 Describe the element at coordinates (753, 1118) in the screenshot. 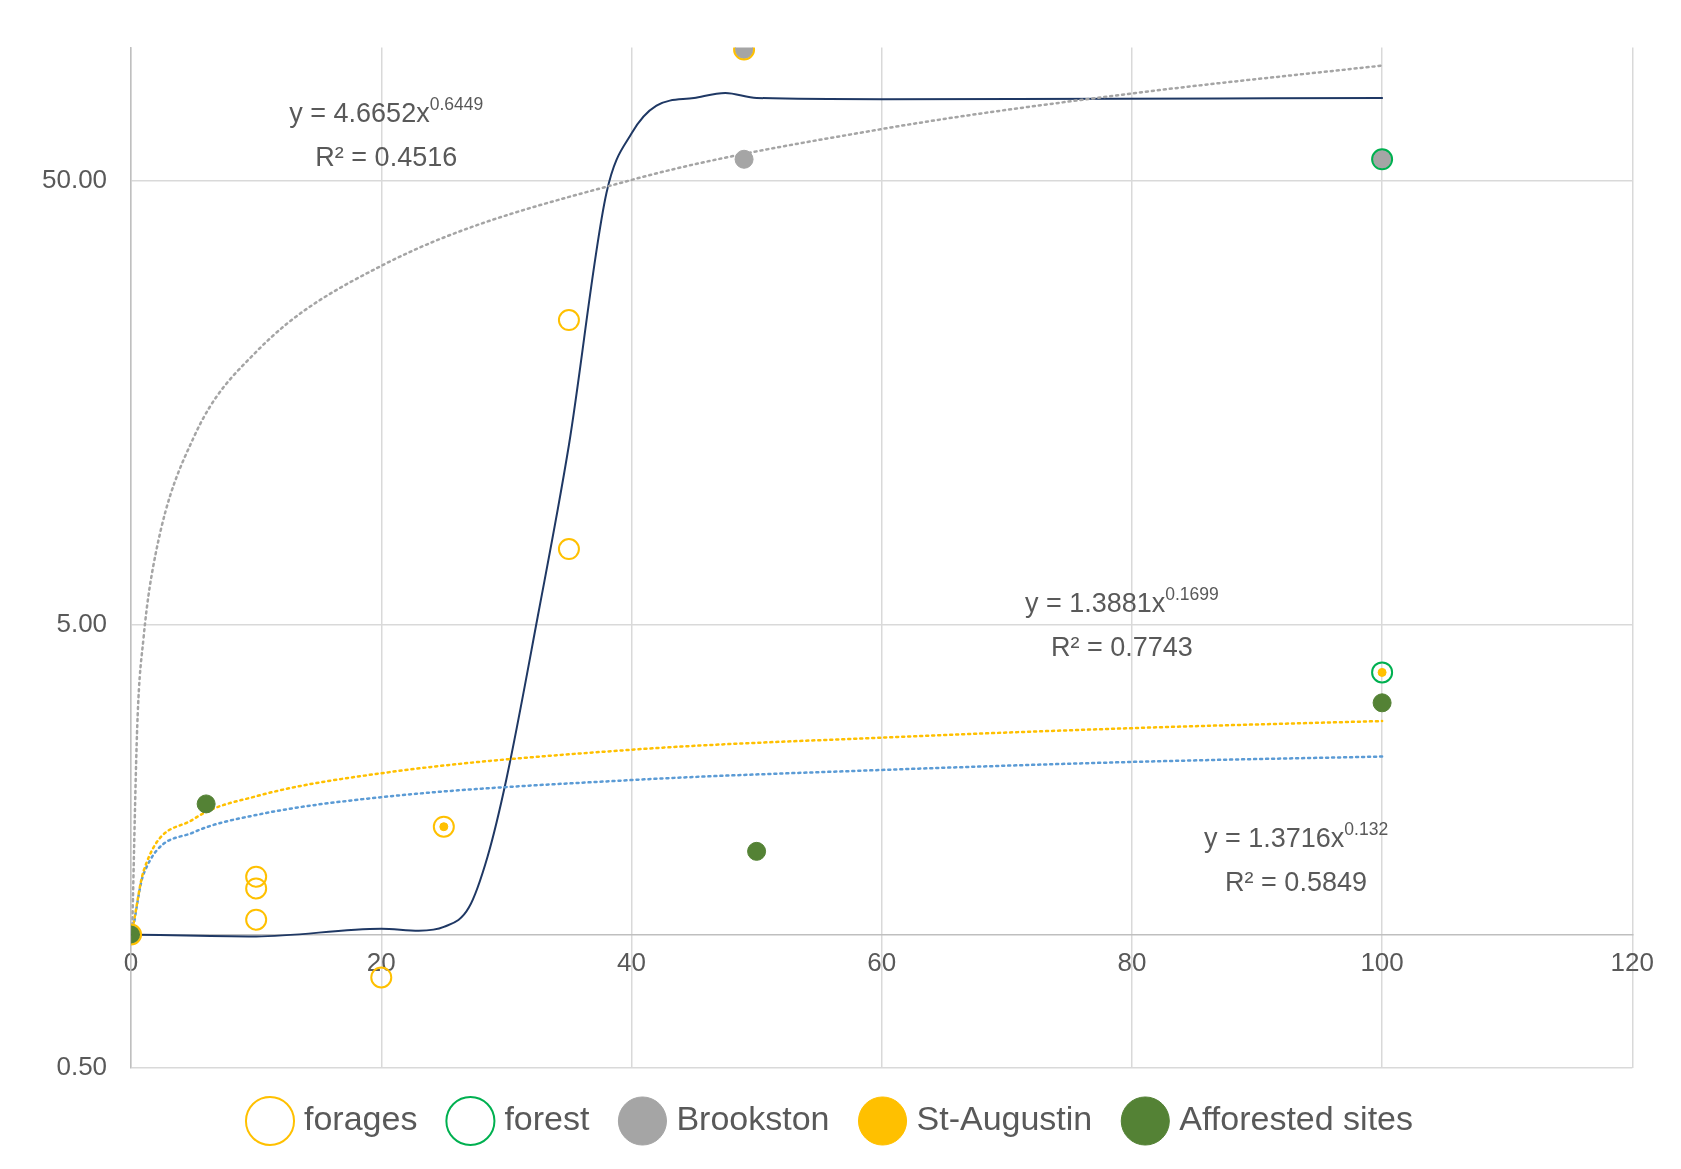

I see `legend-label: Brookston` at that location.